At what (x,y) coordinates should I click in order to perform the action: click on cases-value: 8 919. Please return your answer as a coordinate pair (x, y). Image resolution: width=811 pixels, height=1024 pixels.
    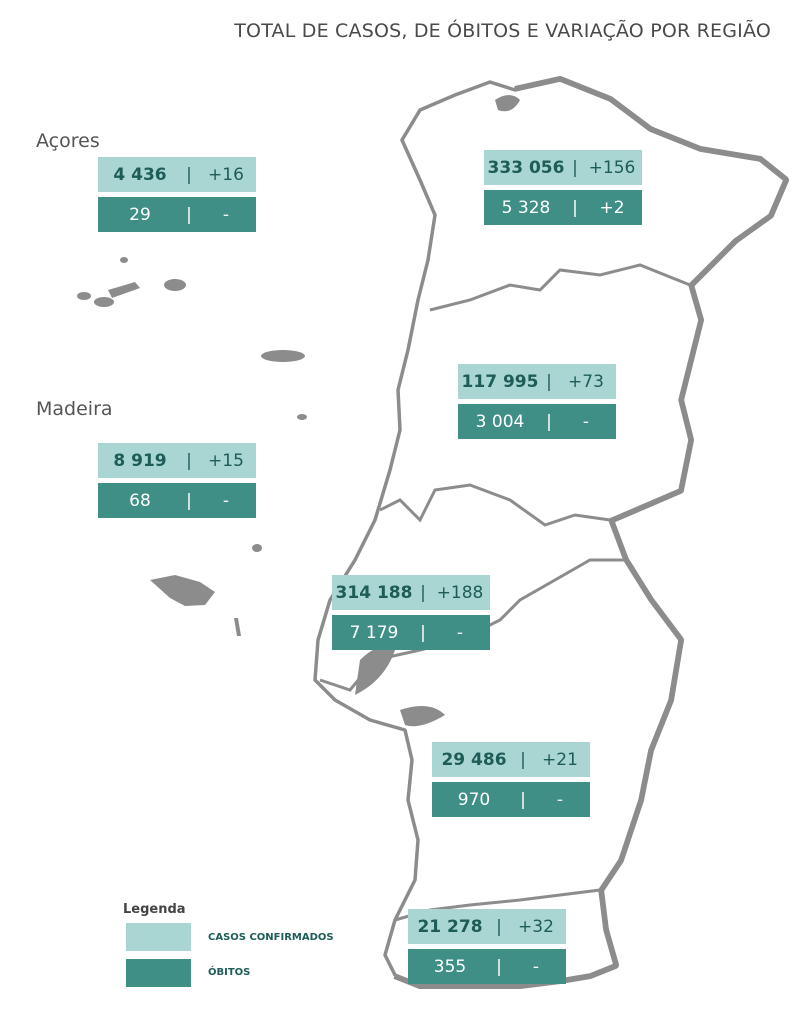
    Looking at the image, I should click on (140, 460).